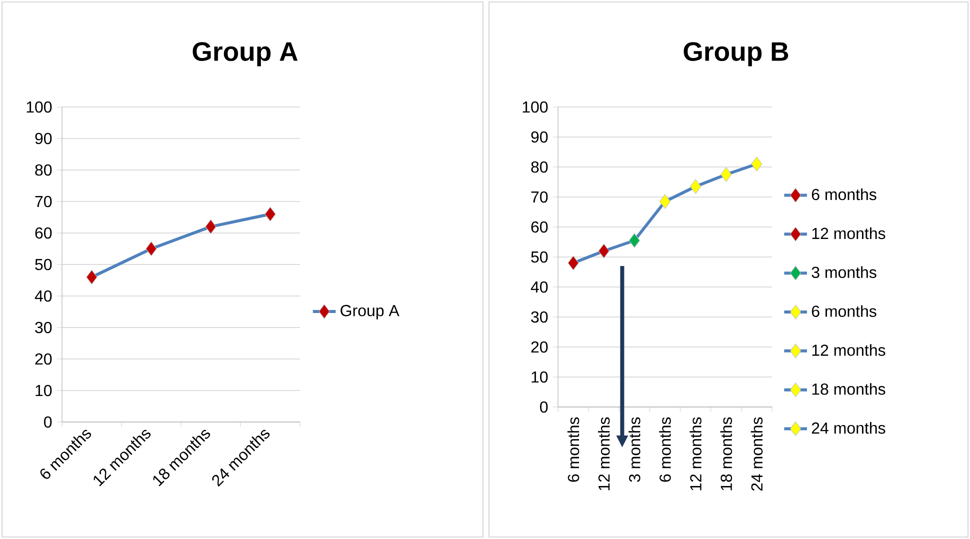 This screenshot has height=539, width=970. Describe the element at coordinates (370, 312) in the screenshot. I see `legend-label: Group A` at that location.